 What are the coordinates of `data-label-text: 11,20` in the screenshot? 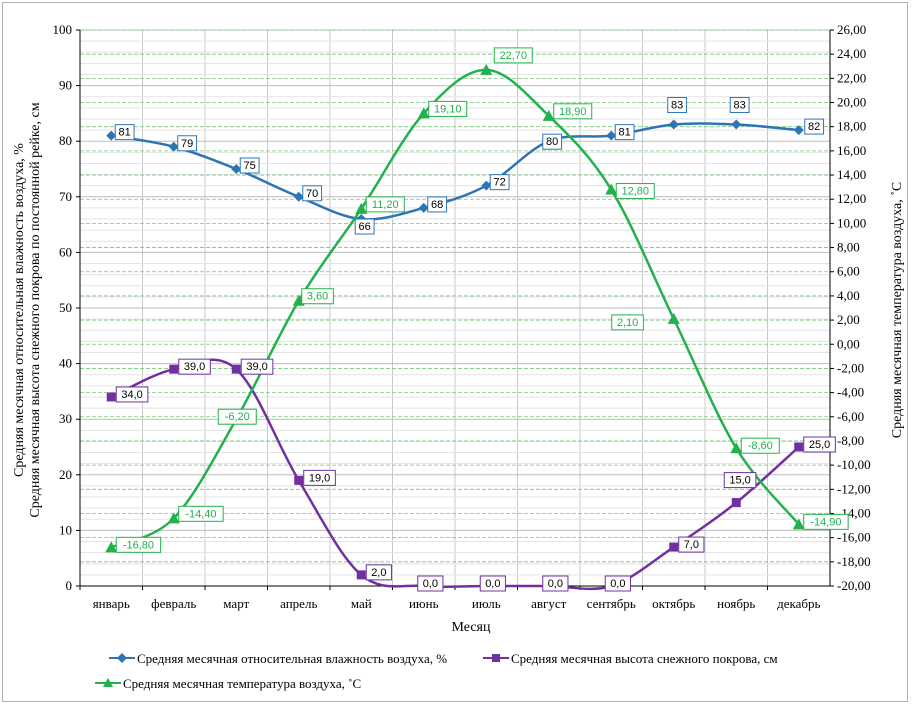 It's located at (385, 205).